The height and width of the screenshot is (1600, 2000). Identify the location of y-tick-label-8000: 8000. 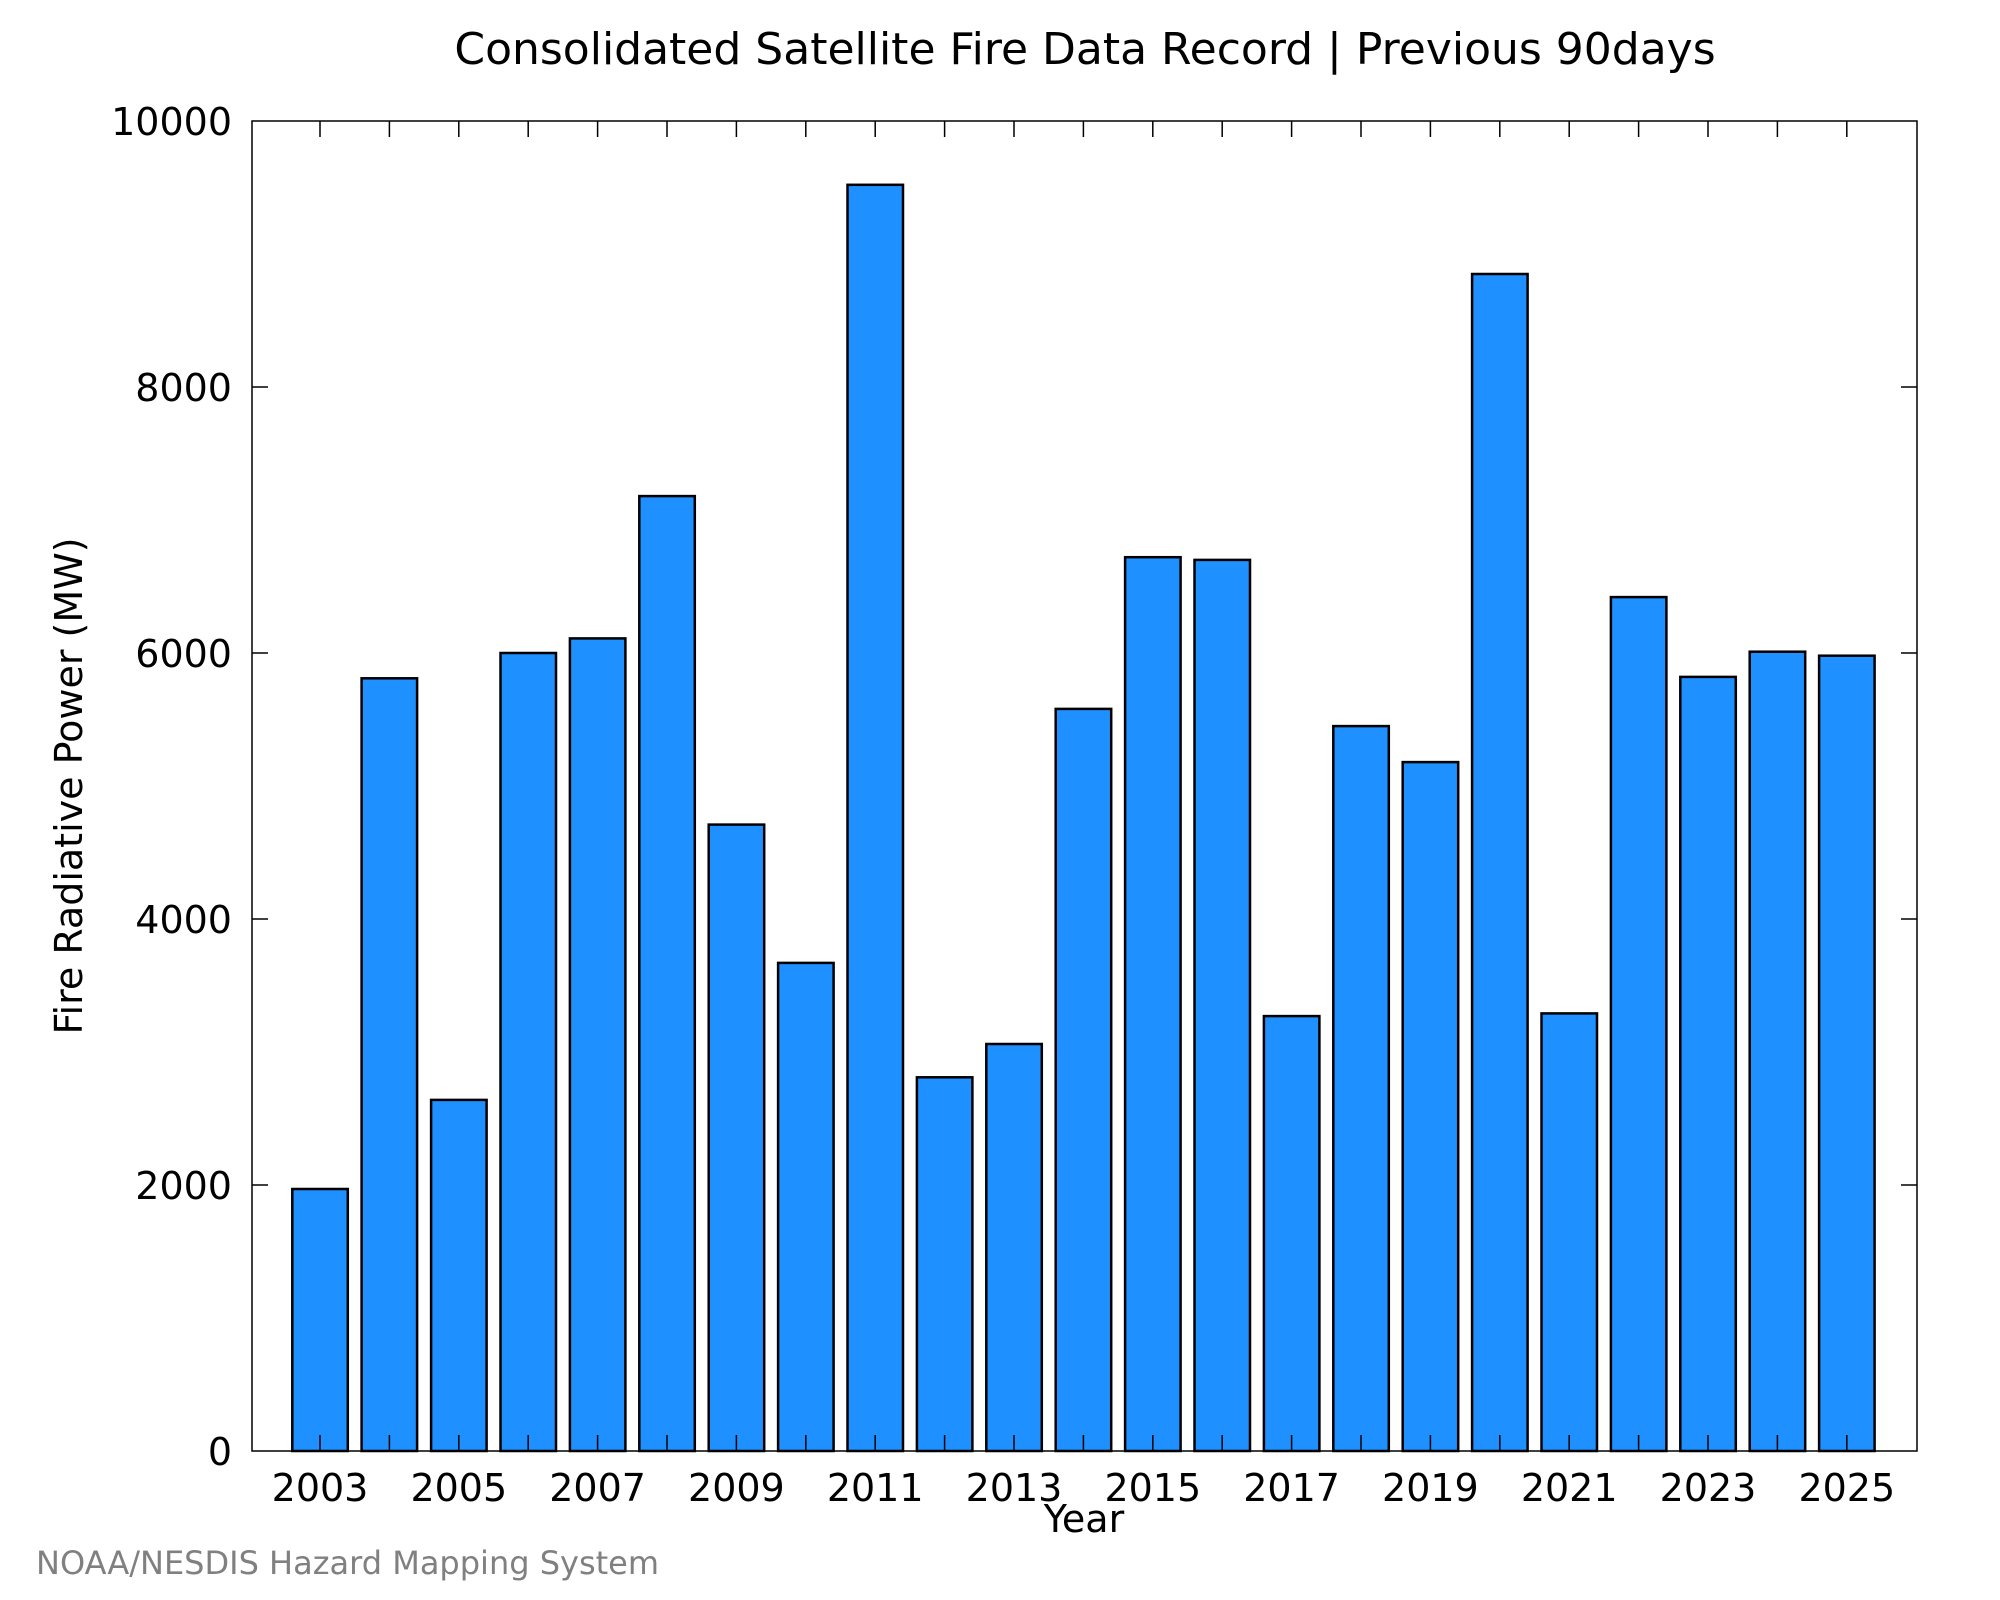
(183, 388).